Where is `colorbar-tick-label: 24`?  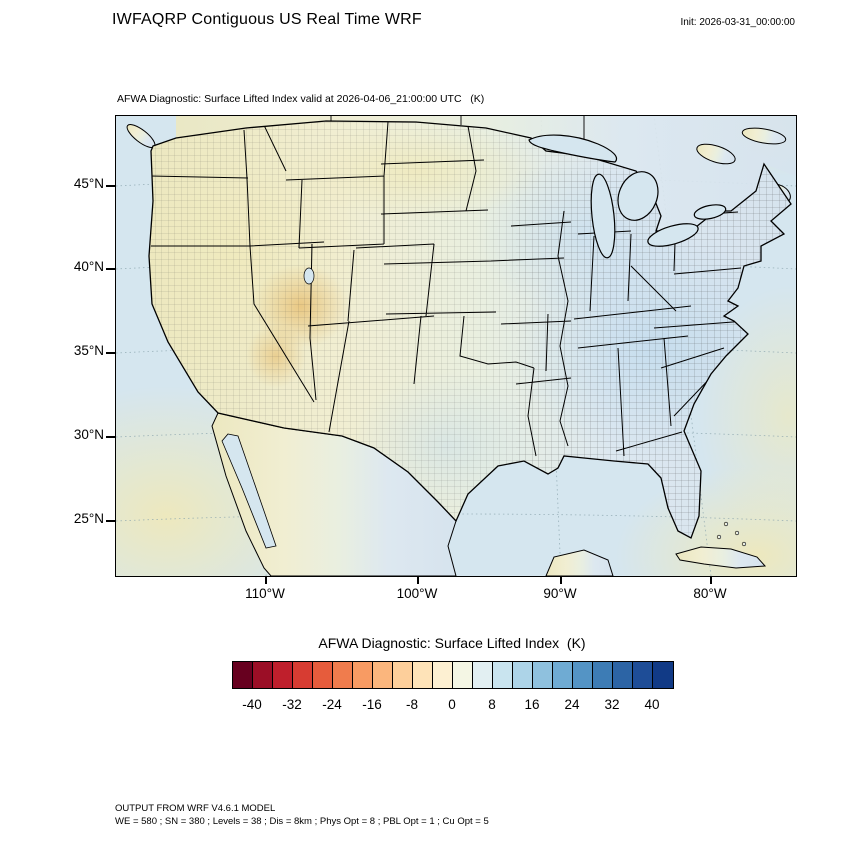
colorbar-tick-label: 24 is located at coordinates (572, 704).